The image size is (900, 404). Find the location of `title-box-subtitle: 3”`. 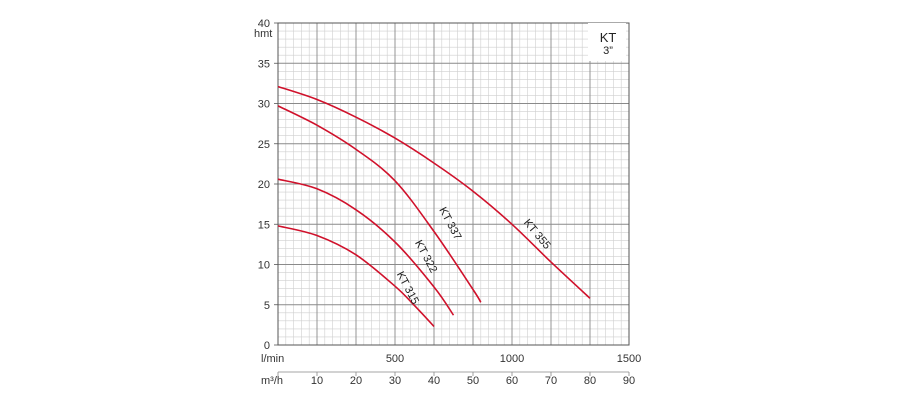

title-box-subtitle: 3” is located at coordinates (608, 51).